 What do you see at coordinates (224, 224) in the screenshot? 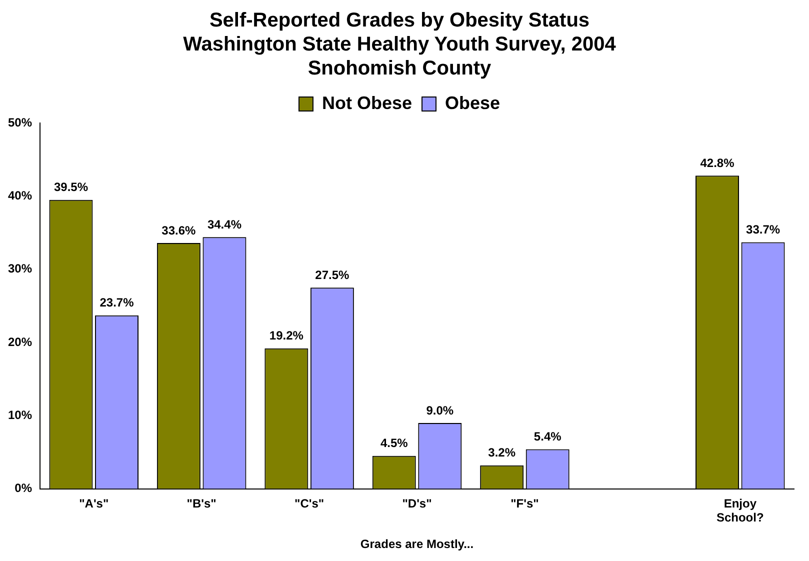
I see `data-label: 34.4%` at bounding box center [224, 224].